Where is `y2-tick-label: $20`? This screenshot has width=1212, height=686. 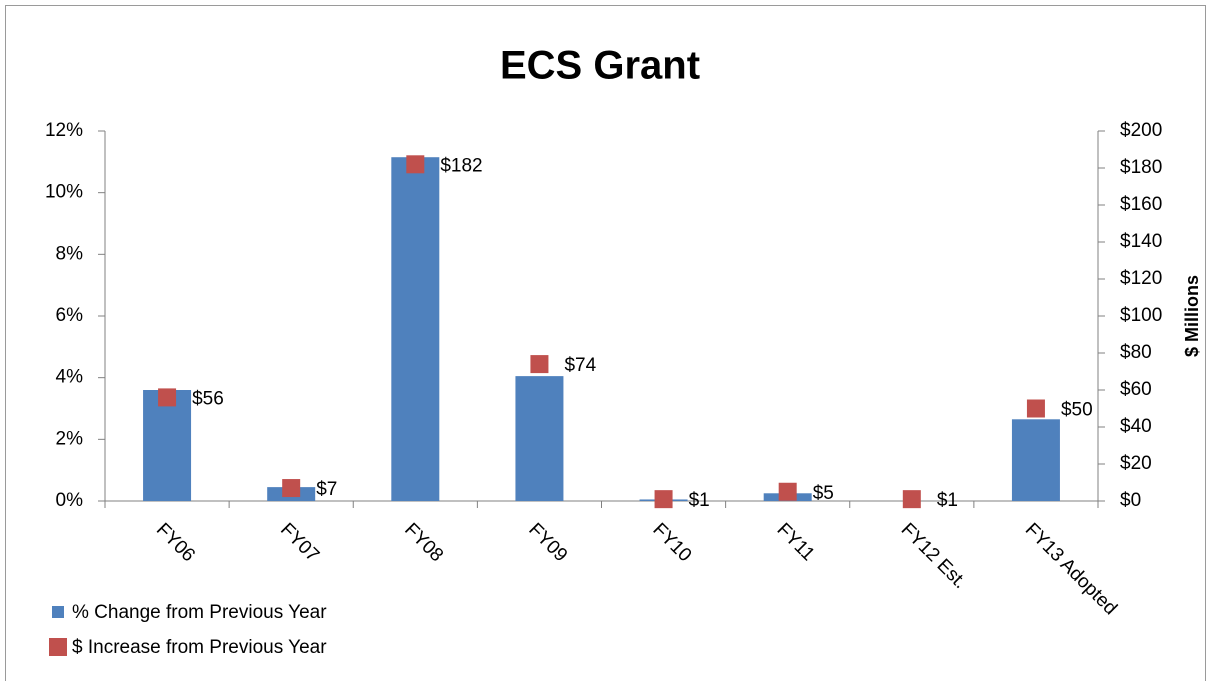 y2-tick-label: $20 is located at coordinates (1136, 463).